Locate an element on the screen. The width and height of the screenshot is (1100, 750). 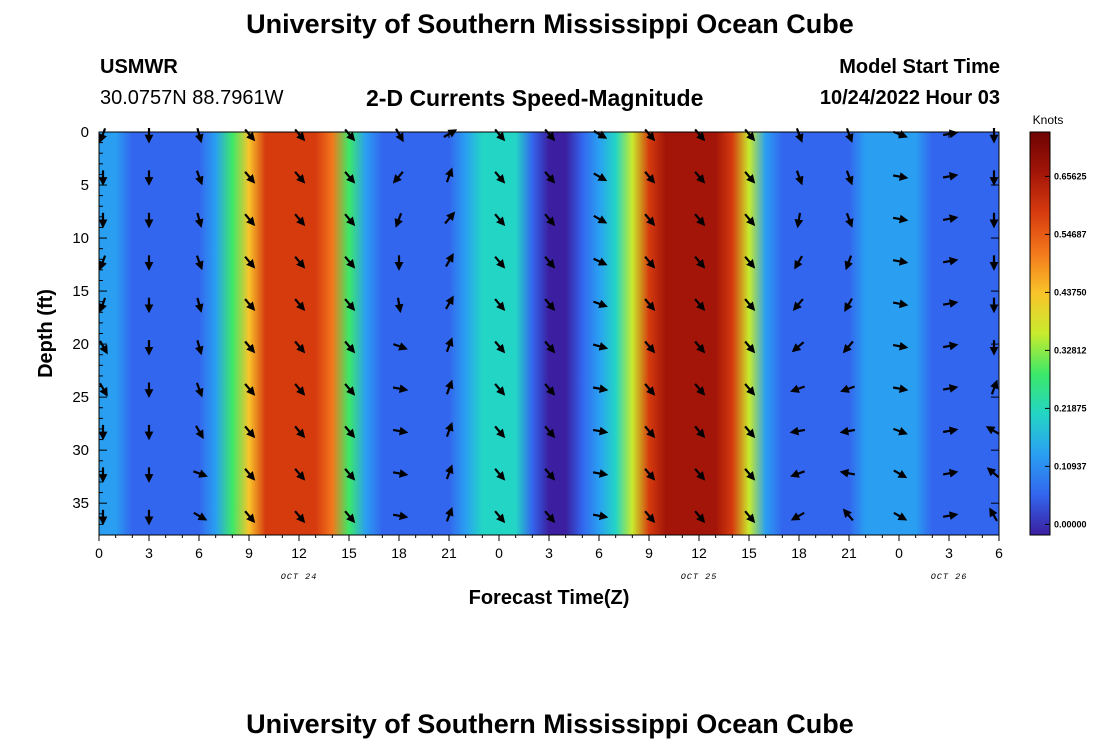
colorbar-scale is located at coordinates (1040, 333).